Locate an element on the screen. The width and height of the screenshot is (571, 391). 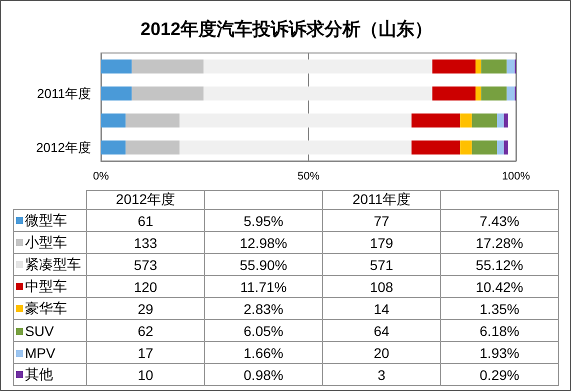
data-label: 10.42% is located at coordinates (499, 287).